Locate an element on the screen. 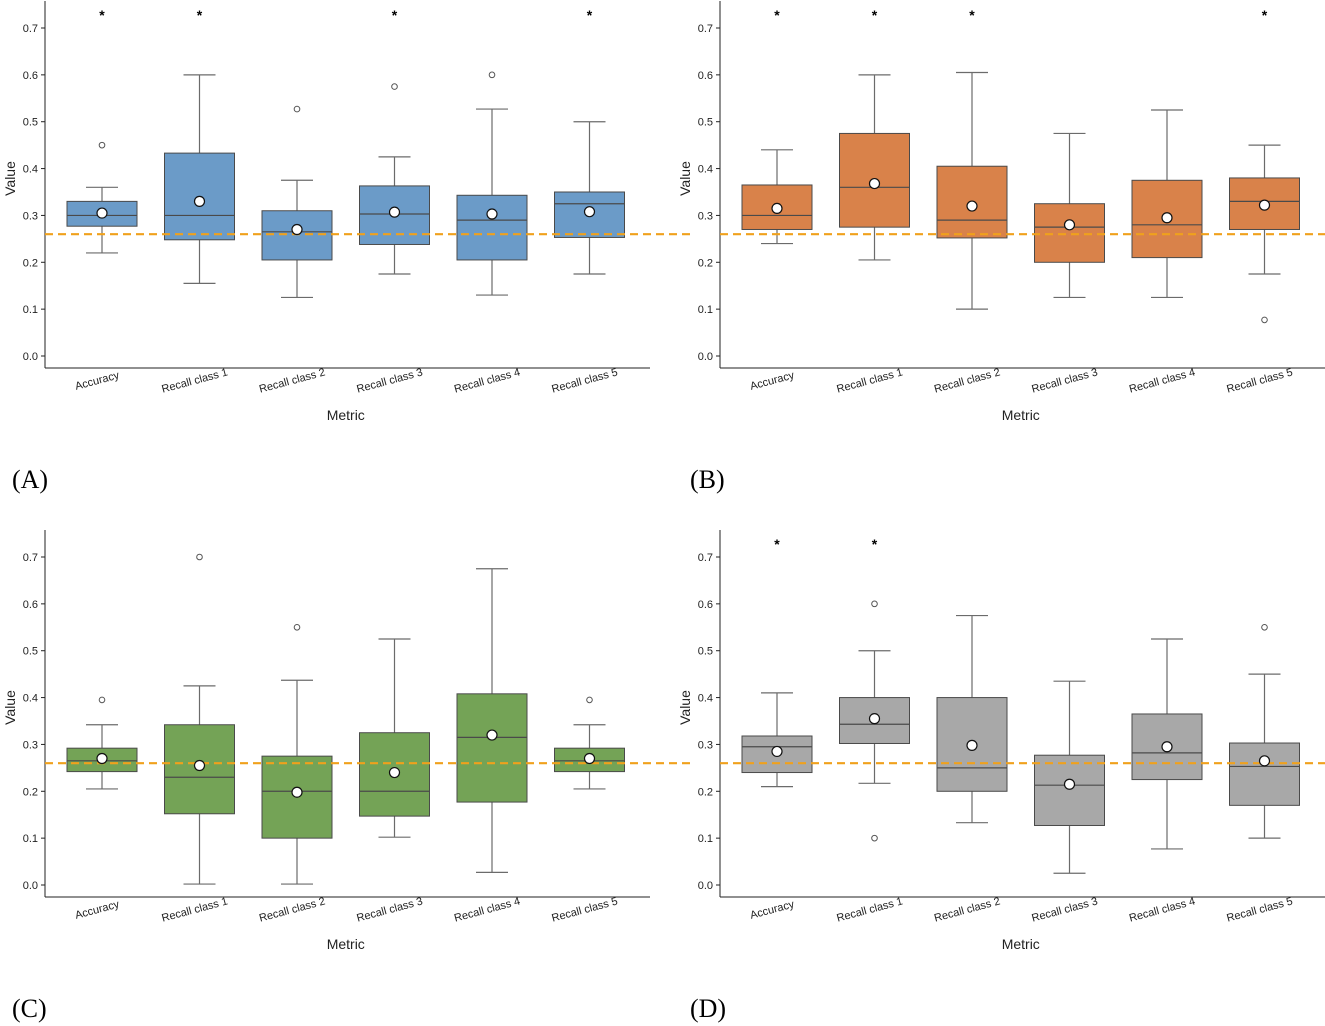 The image size is (1325, 1026). panel-label: (A) is located at coordinates (30, 479).